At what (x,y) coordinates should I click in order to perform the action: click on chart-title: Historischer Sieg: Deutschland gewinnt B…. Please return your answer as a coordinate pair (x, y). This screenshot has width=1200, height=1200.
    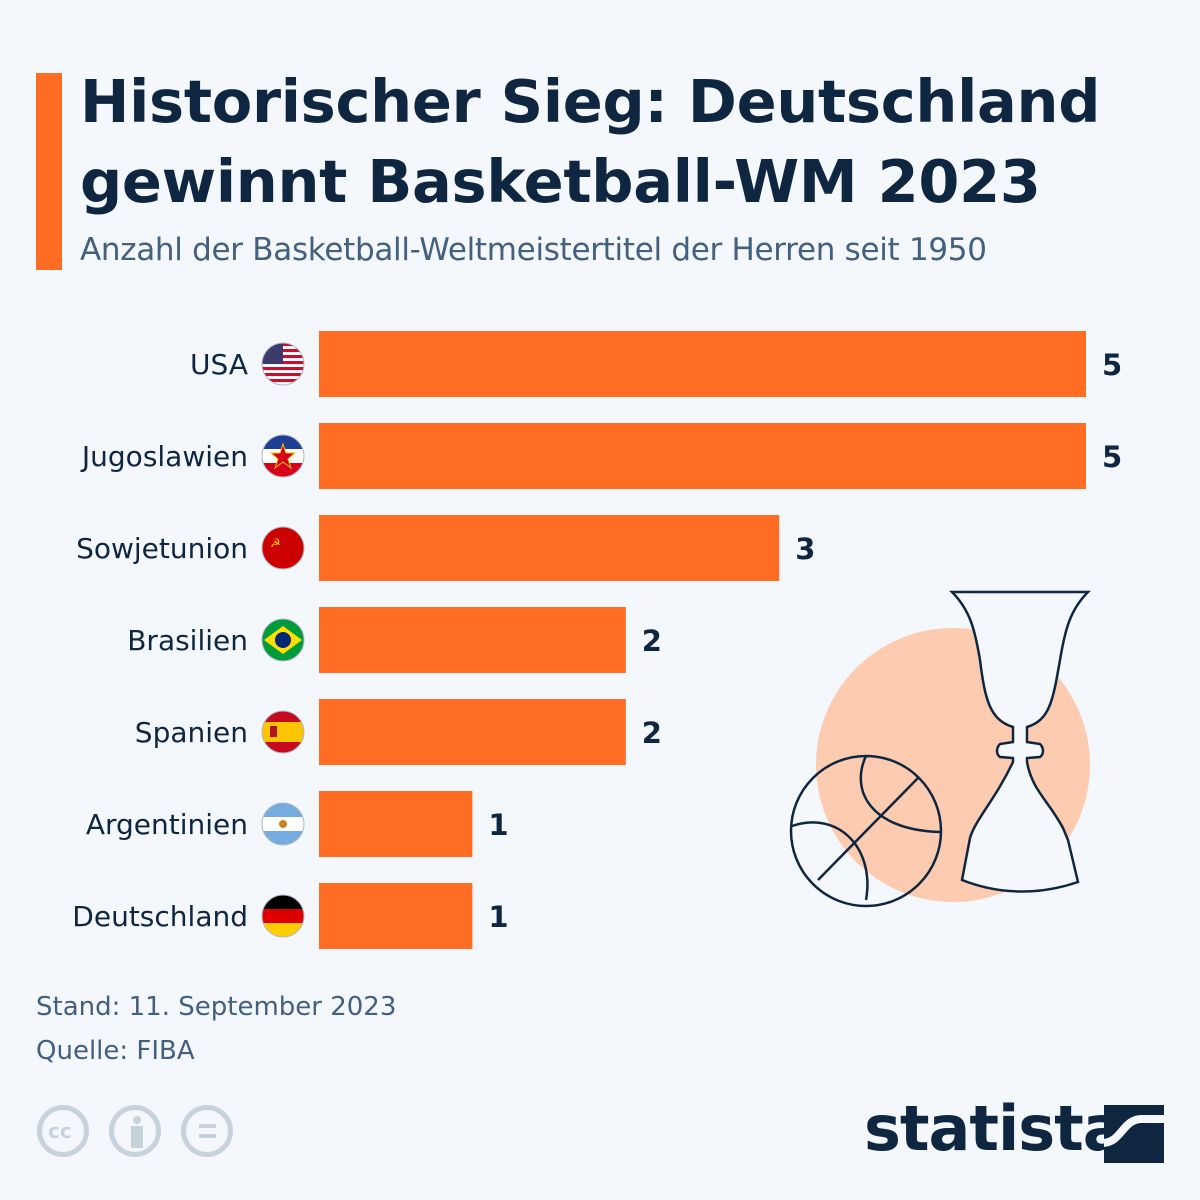
    Looking at the image, I should click on (590, 141).